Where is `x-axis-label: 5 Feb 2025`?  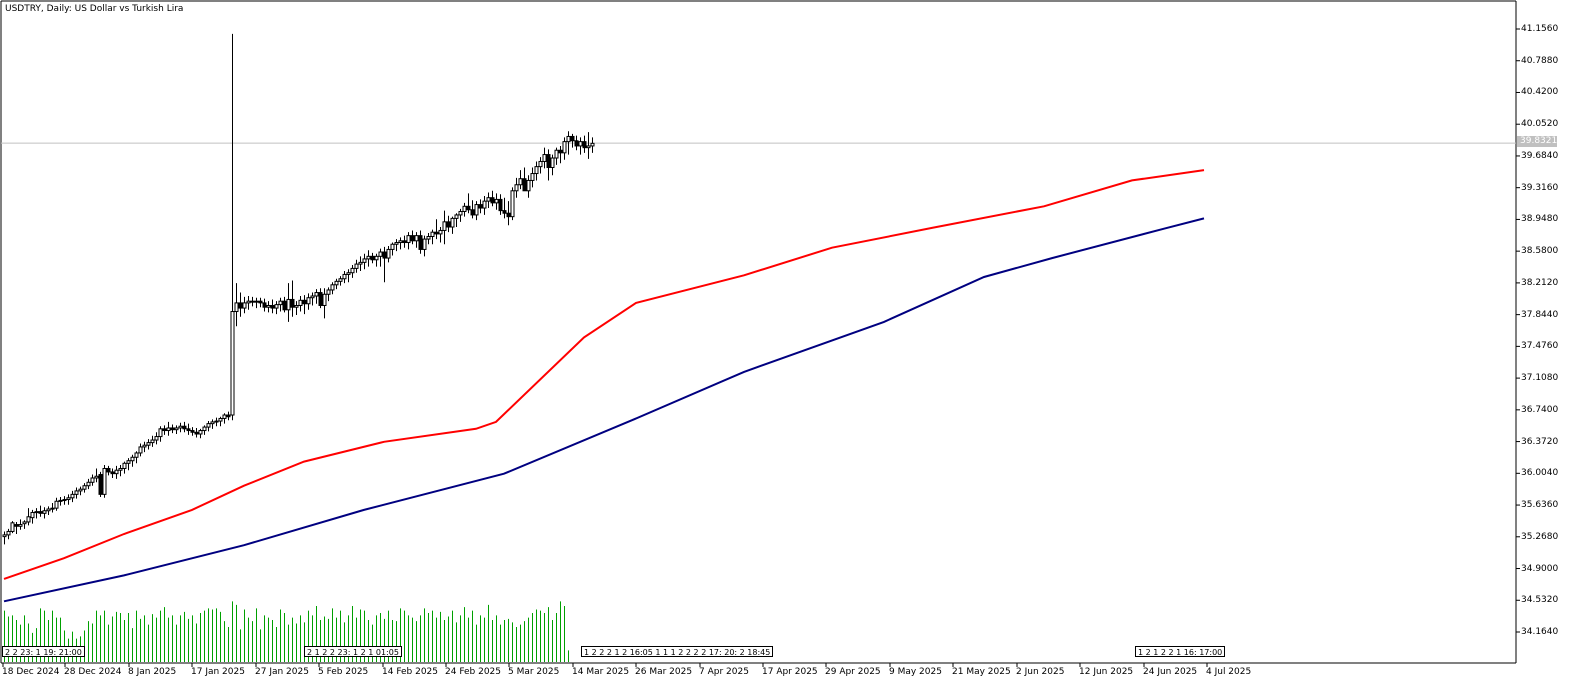
x-axis-label: 5 Feb 2025 is located at coordinates (343, 672).